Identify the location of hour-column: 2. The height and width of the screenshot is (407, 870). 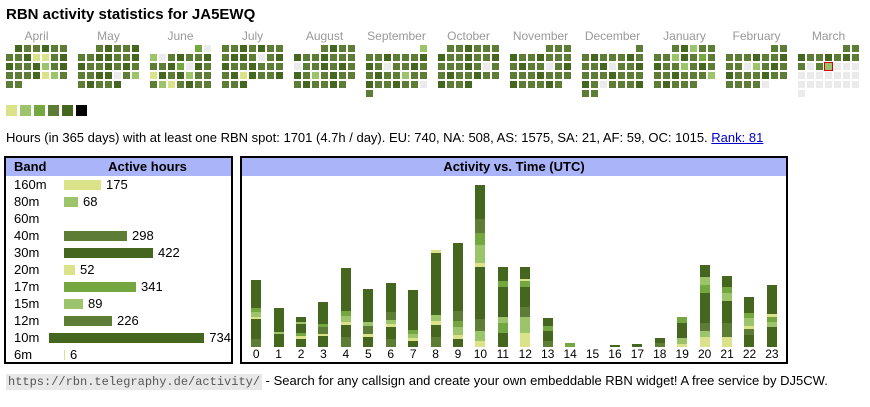
(301, 269).